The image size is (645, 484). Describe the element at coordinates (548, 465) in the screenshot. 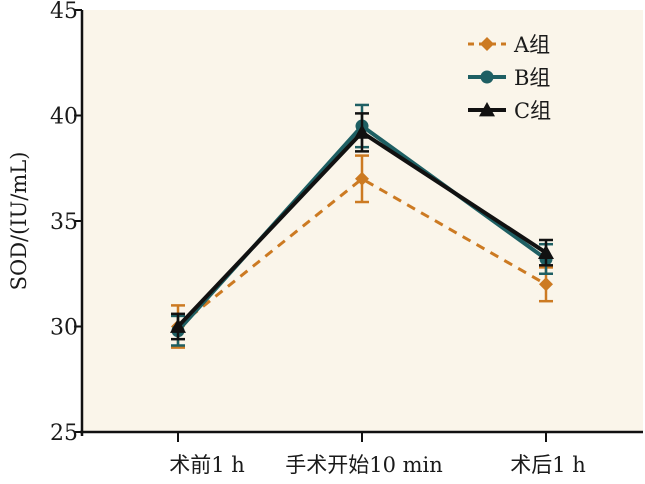

I see `x-tick-label-2: 术后1 h` at that location.